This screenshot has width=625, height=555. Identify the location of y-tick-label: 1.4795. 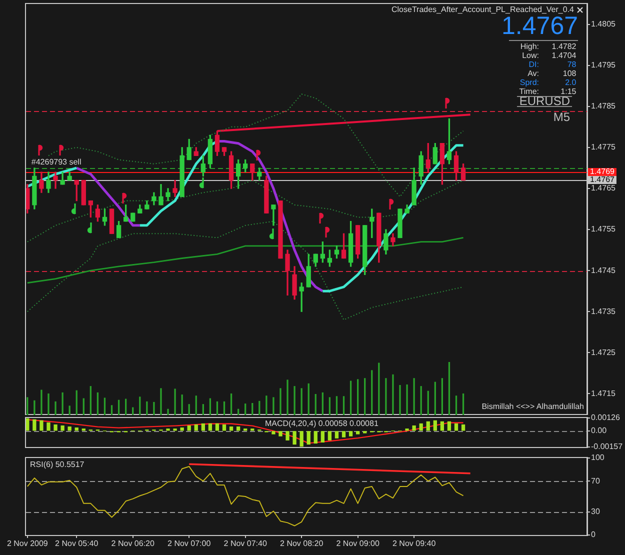
(603, 65).